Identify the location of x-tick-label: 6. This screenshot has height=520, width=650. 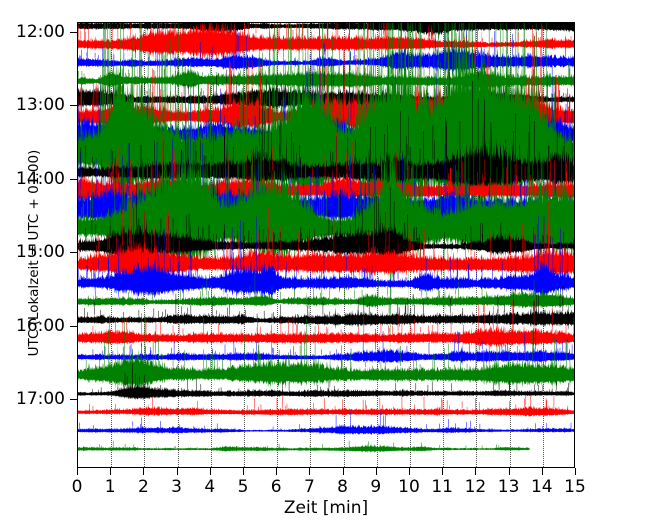
(276, 487).